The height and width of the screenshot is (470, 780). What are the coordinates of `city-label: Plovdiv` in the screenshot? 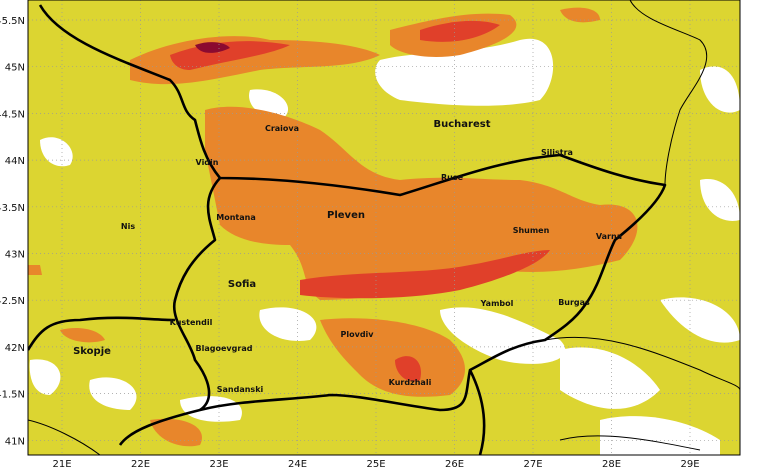 It's located at (358, 334).